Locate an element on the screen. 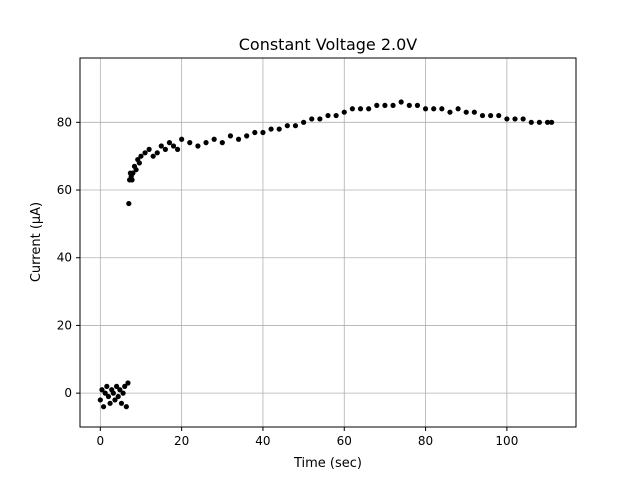 This screenshot has height=484, width=640. x-tick-label: 60 is located at coordinates (344, 441).